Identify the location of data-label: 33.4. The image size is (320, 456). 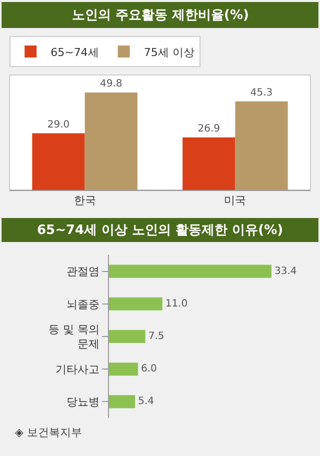
(285, 271).